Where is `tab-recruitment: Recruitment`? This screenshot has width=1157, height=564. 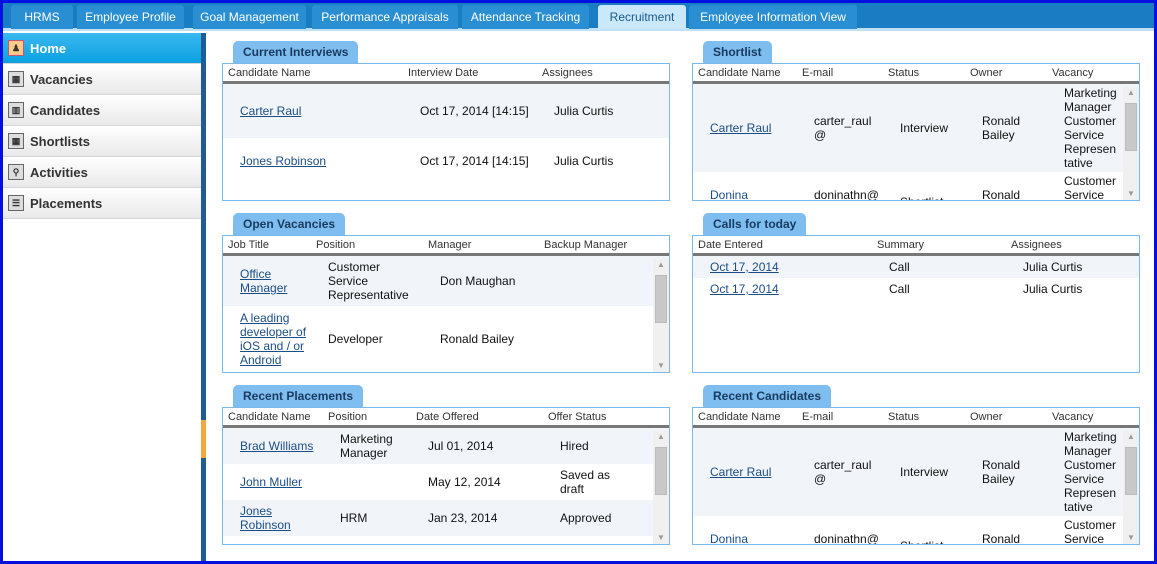 tab-recruitment: Recruitment is located at coordinates (642, 17).